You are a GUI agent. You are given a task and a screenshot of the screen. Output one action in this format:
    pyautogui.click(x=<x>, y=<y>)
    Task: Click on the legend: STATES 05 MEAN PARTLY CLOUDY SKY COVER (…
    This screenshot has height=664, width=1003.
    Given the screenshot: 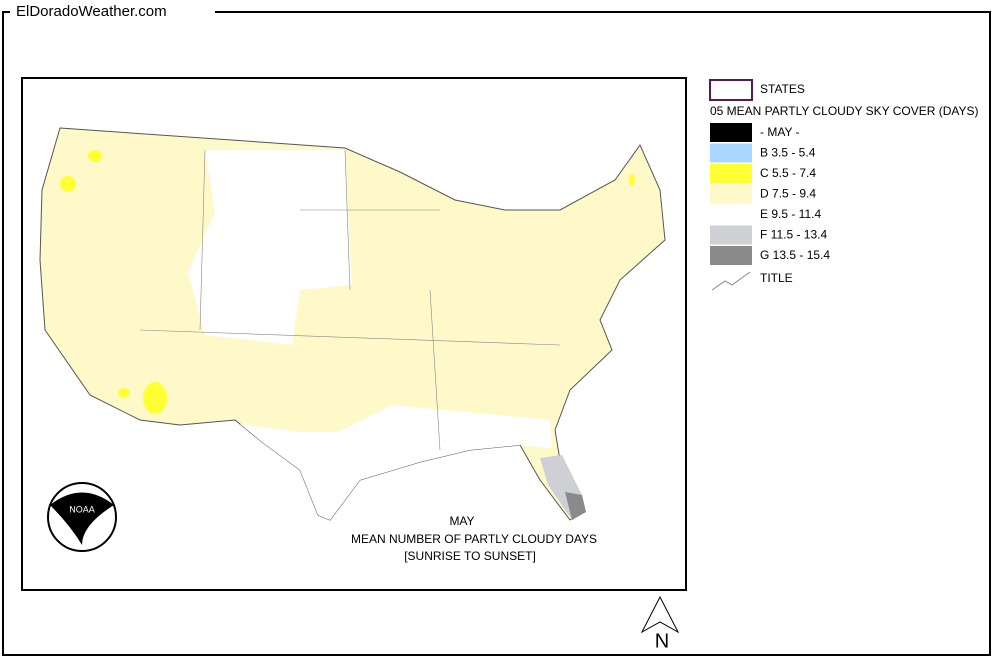 What is the action you would take?
    pyautogui.click(x=844, y=185)
    